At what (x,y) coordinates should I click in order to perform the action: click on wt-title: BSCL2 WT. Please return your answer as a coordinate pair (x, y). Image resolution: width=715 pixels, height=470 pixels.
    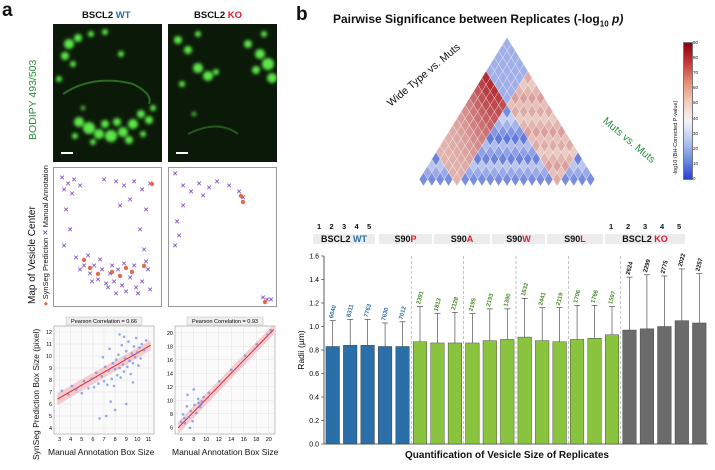
    Looking at the image, I should click on (106, 15).